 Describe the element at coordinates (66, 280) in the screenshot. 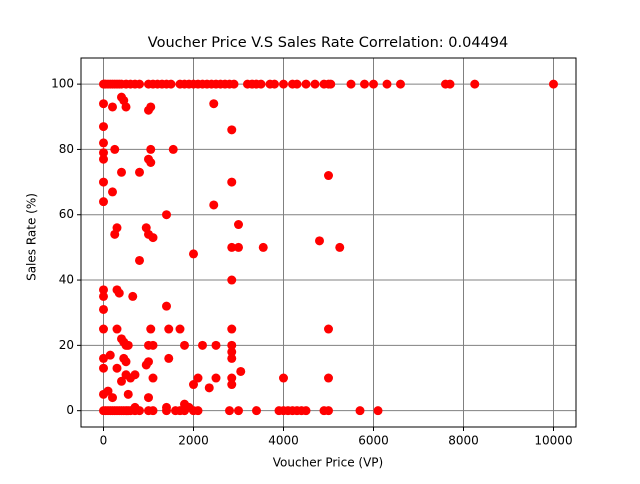

I see `y-tick-label: 40` at that location.